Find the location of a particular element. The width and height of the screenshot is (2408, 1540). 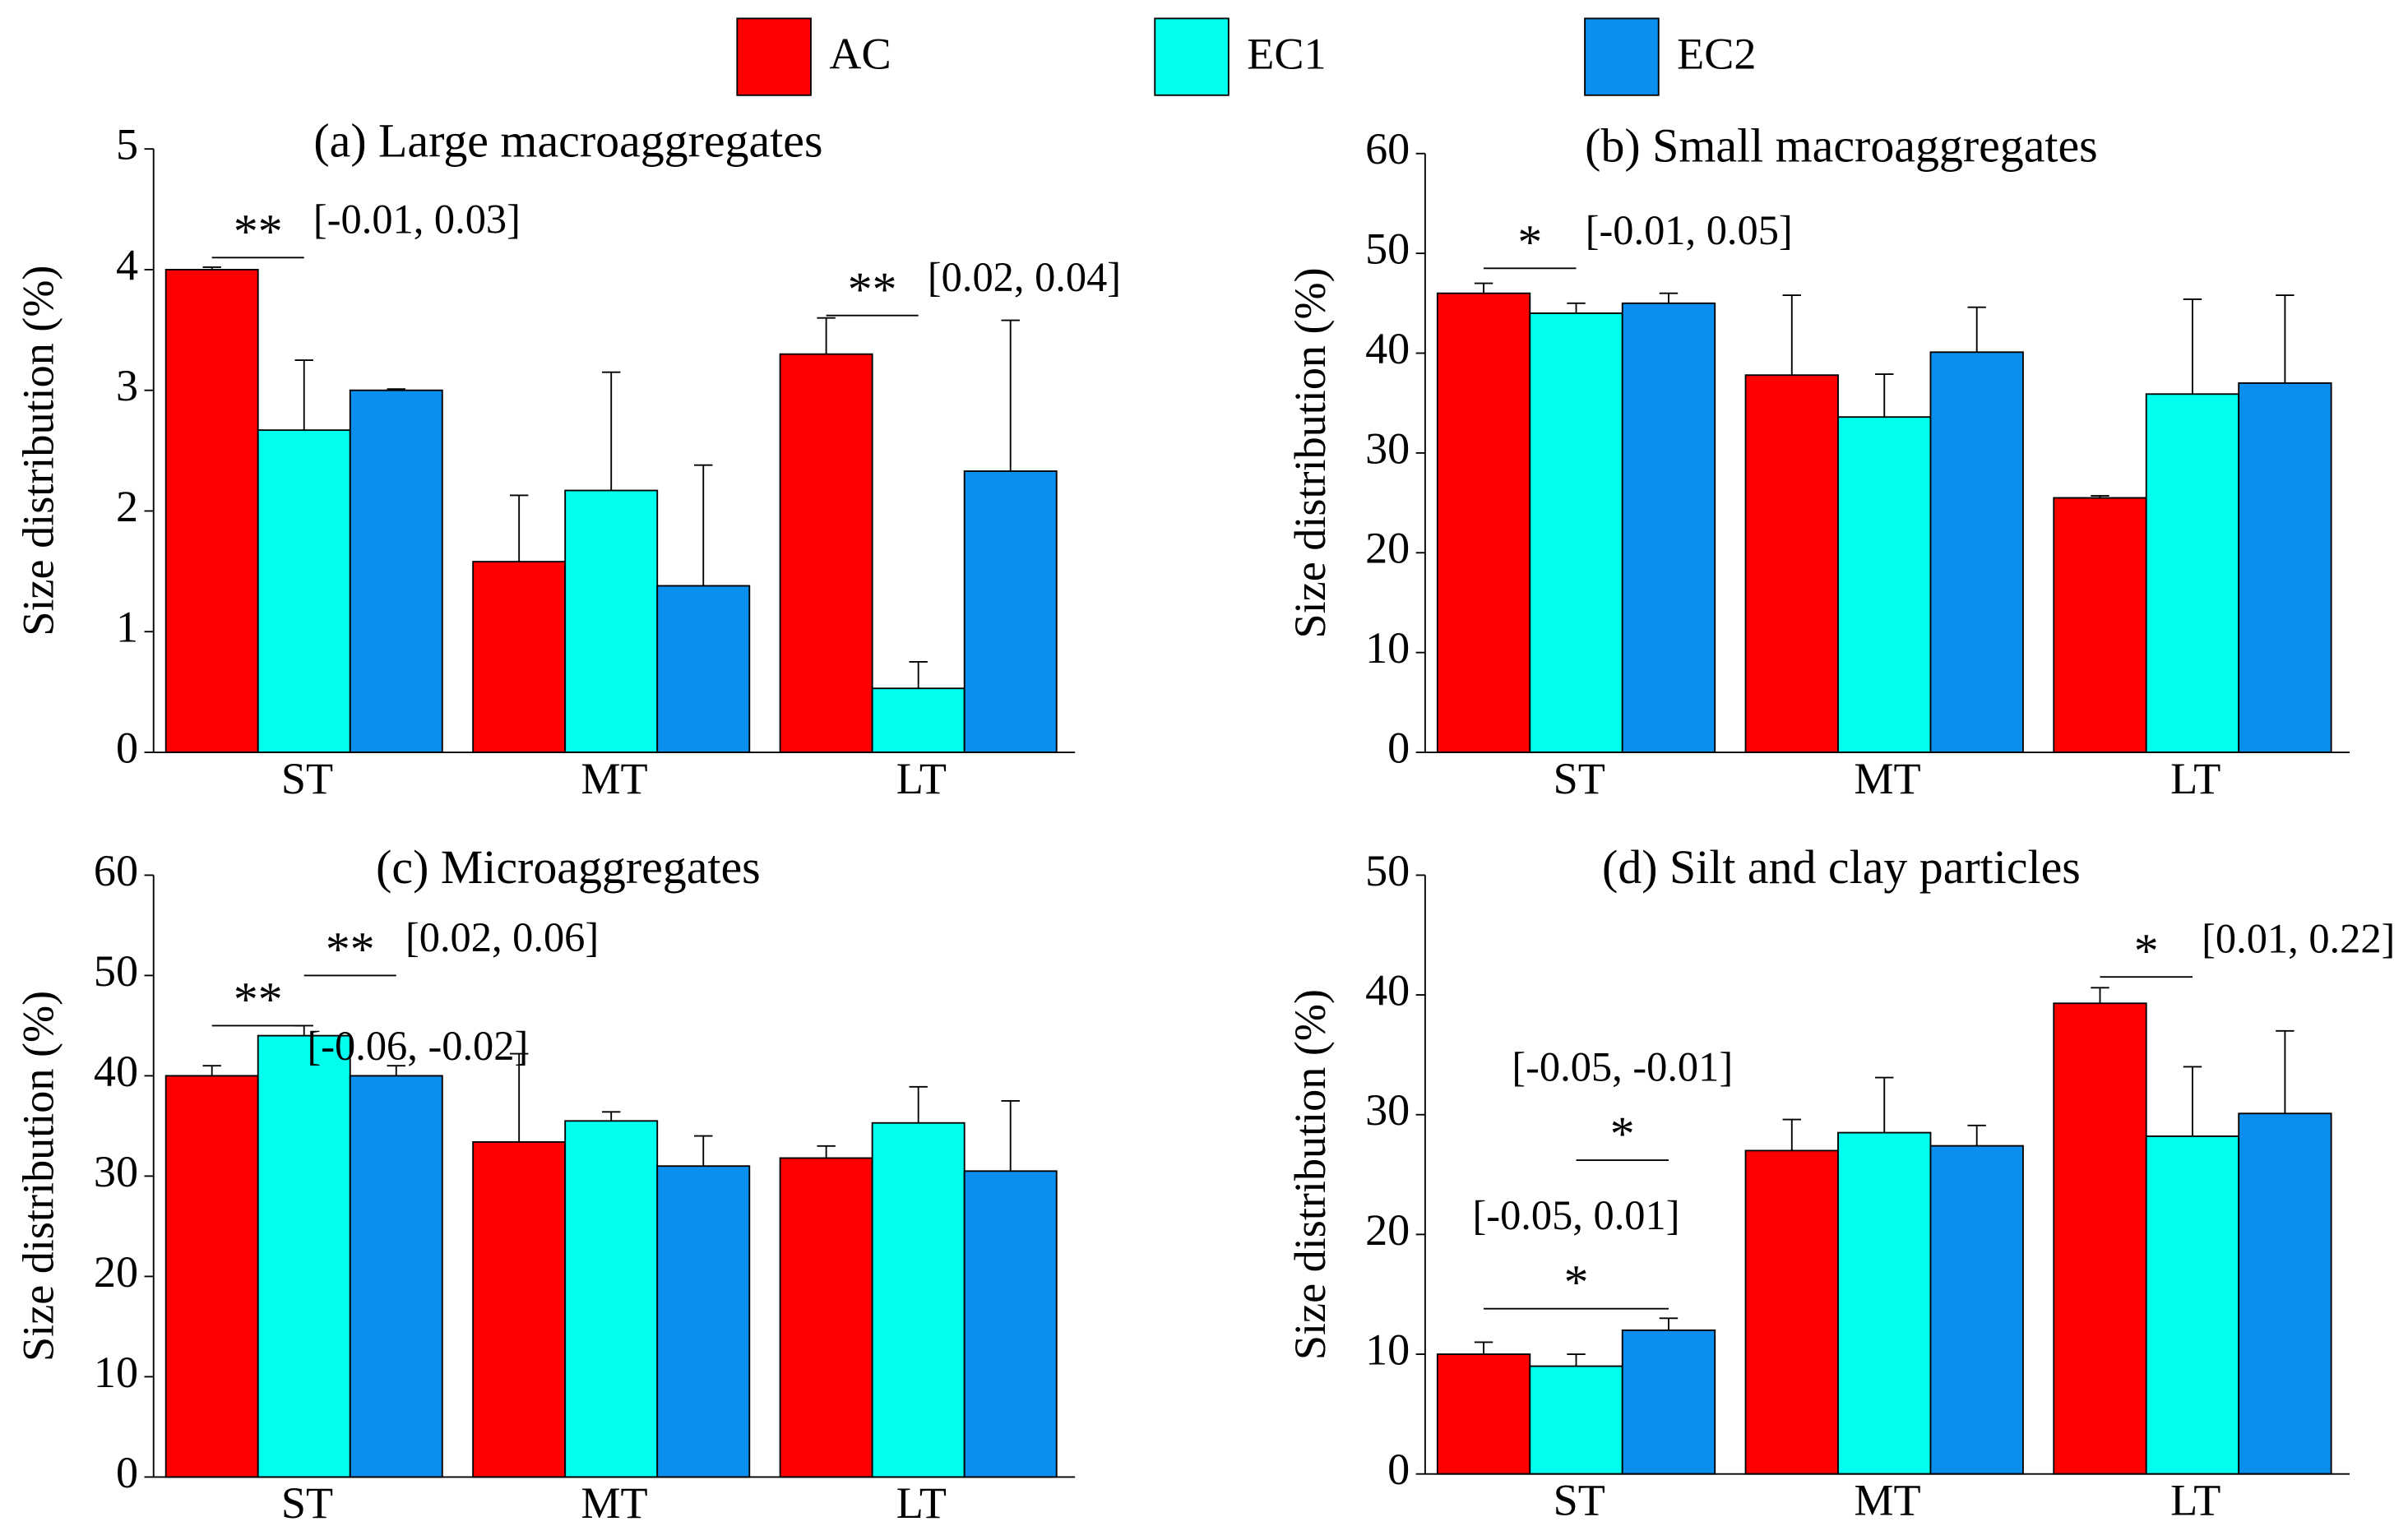

chart-title: (b) Small macroaggregates is located at coordinates (1841, 145).